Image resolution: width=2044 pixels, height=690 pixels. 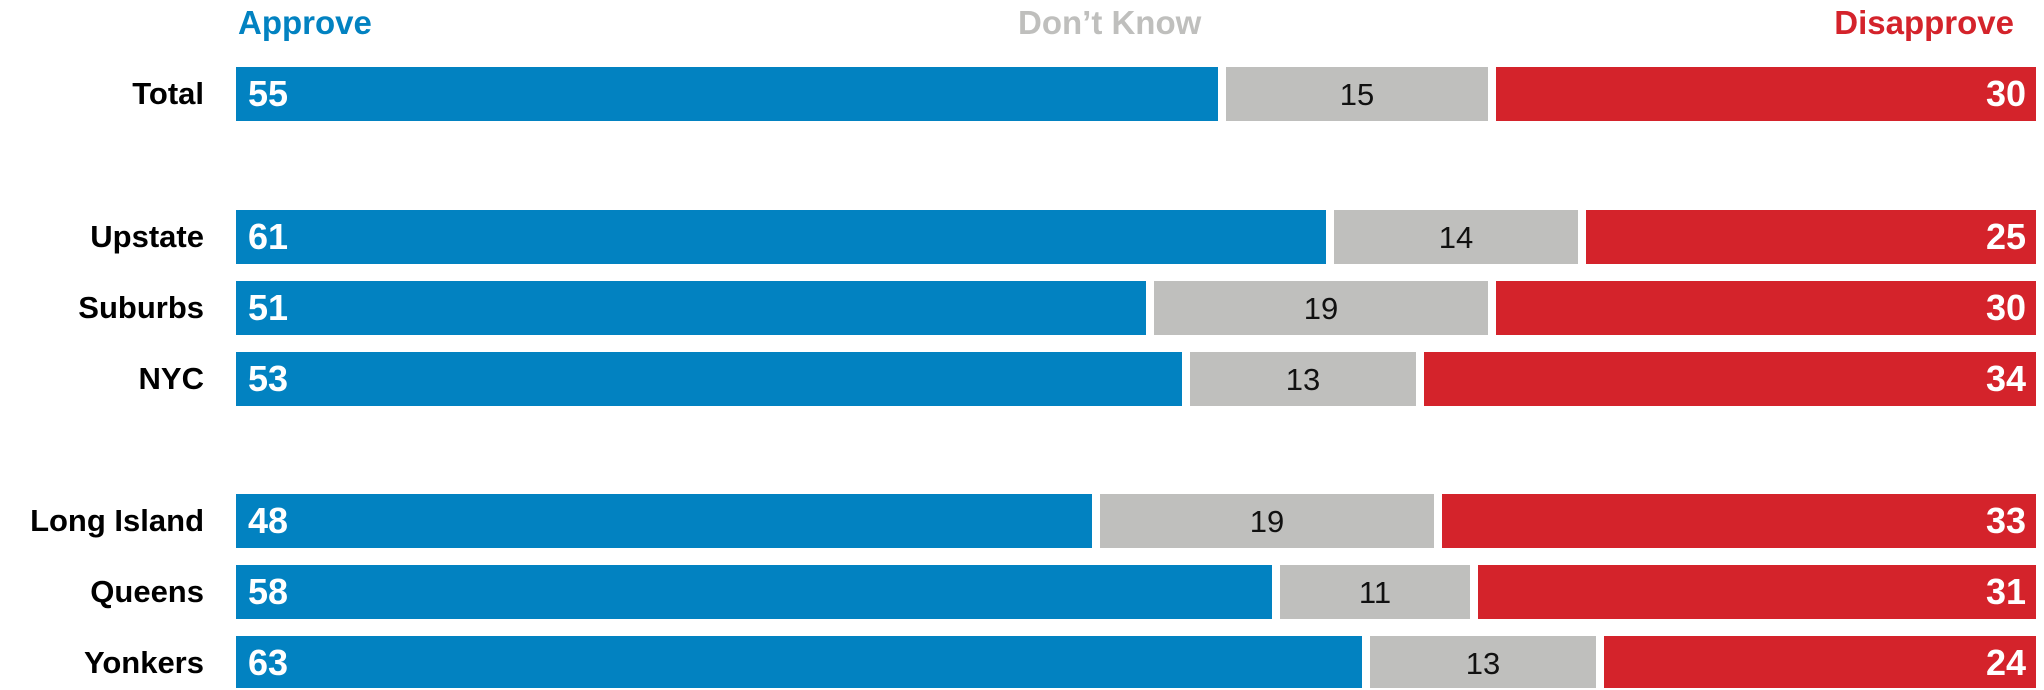 What do you see at coordinates (781, 237) in the screenshot?
I see `bar-approve-upstate` at bounding box center [781, 237].